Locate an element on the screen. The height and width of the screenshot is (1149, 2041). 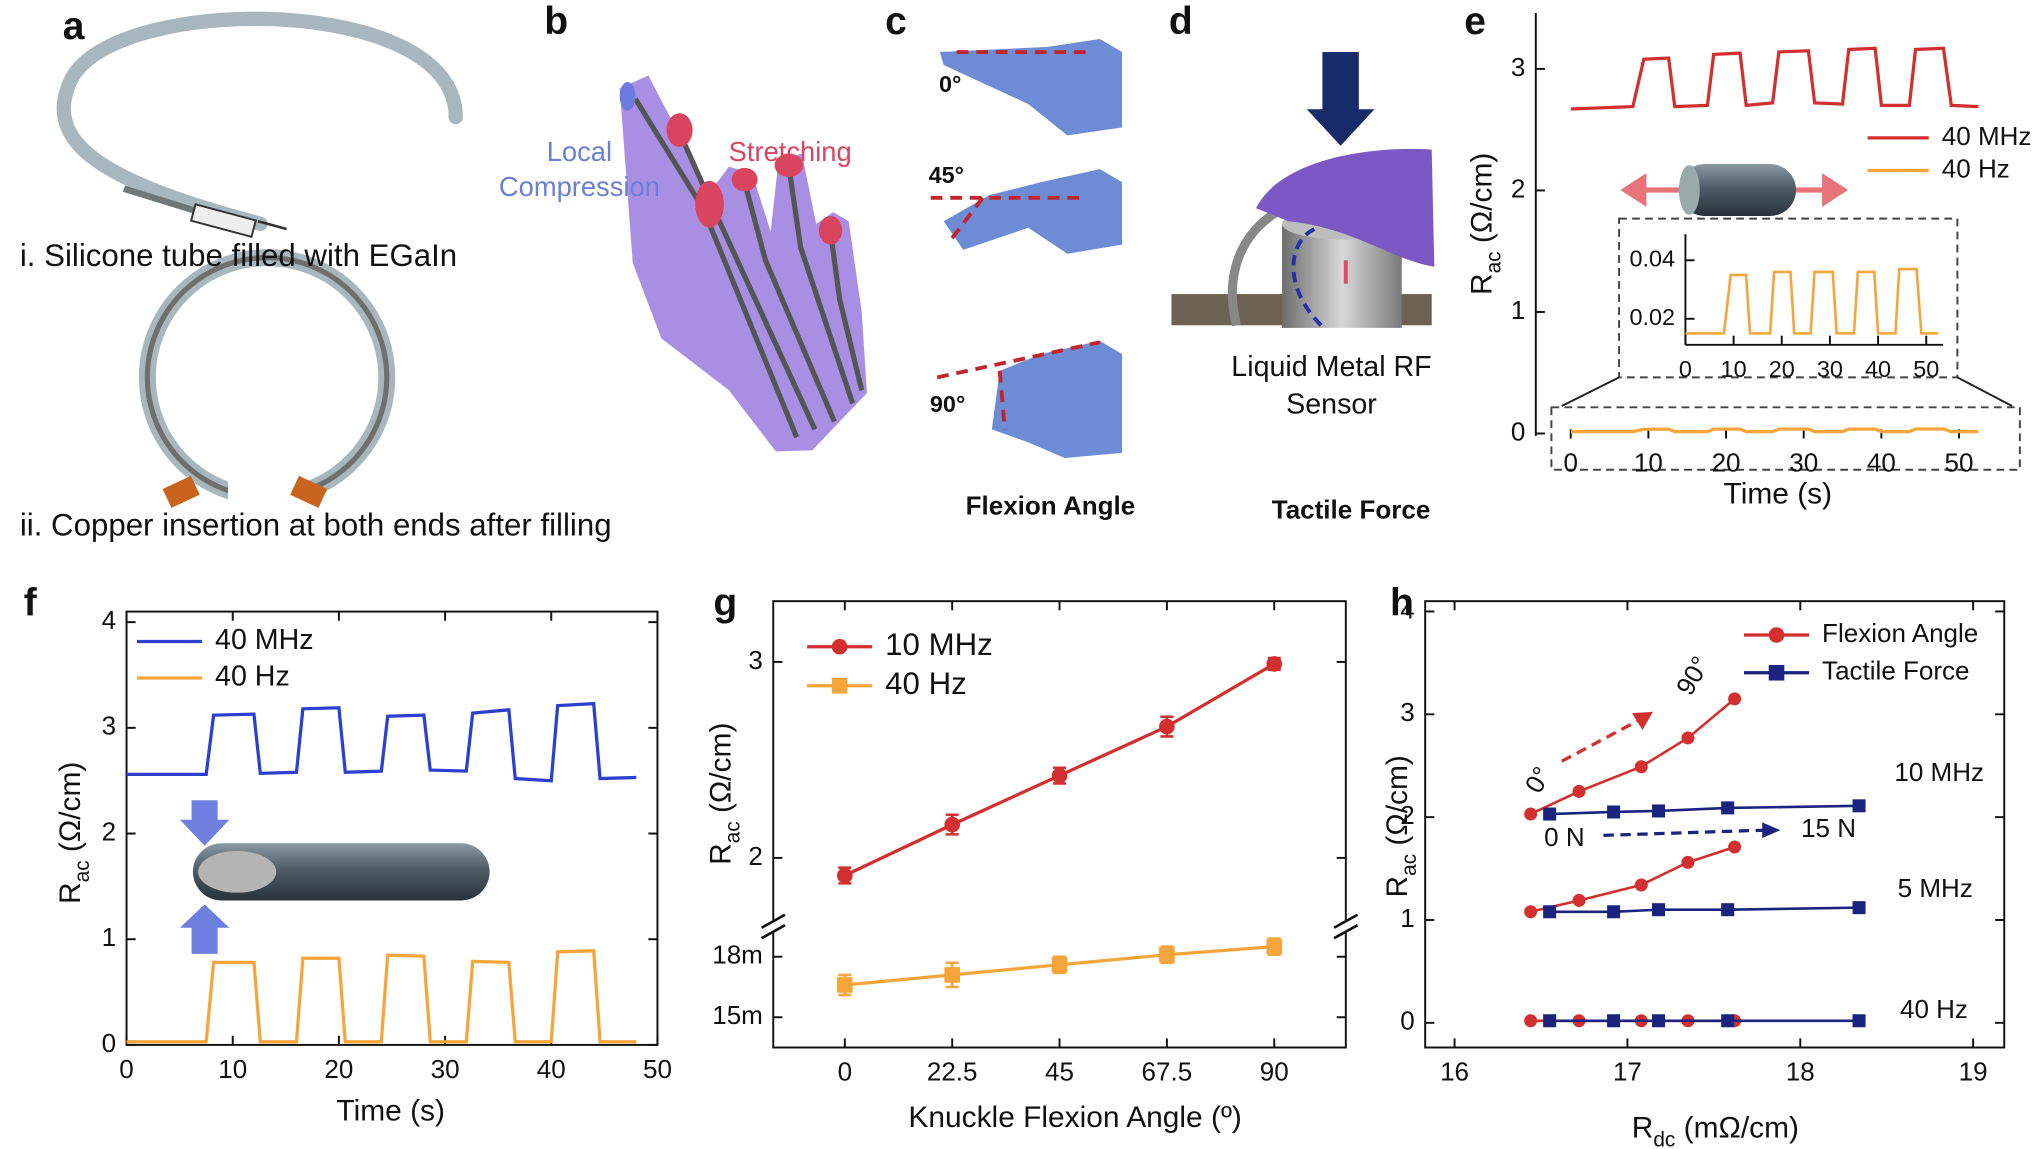
y-tick-label: 15m is located at coordinates (737, 1015).